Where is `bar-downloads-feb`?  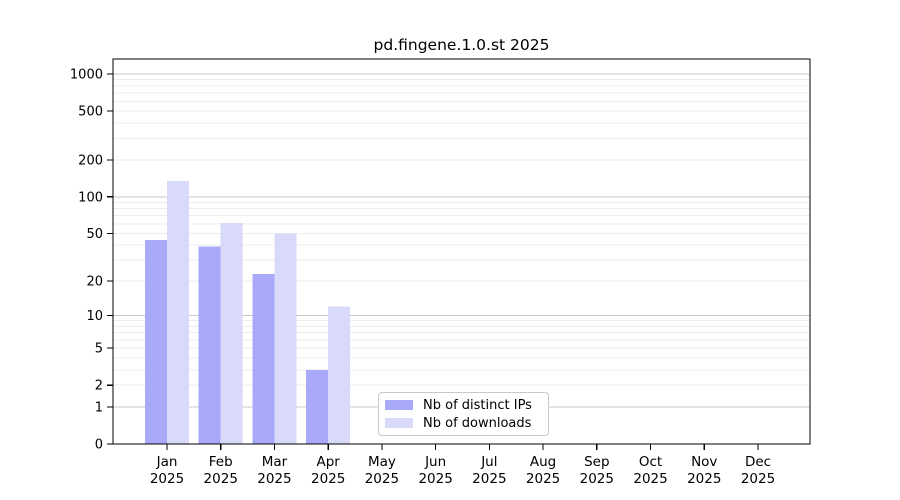 bar-downloads-feb is located at coordinates (231, 333).